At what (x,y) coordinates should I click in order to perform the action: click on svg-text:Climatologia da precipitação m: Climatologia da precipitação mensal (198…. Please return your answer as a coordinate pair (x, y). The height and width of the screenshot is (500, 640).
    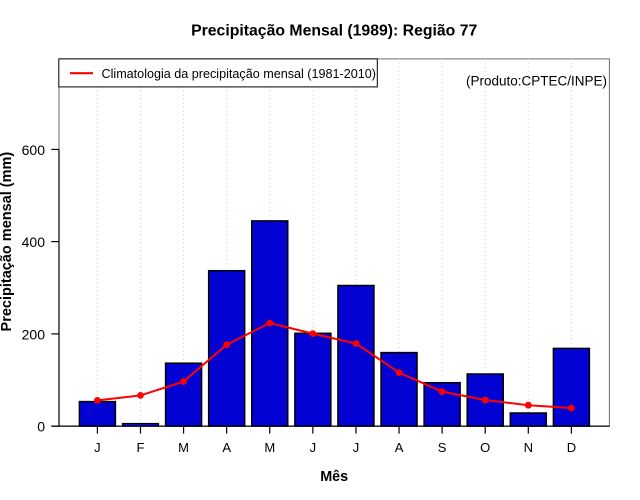
    Looking at the image, I should click on (239, 74).